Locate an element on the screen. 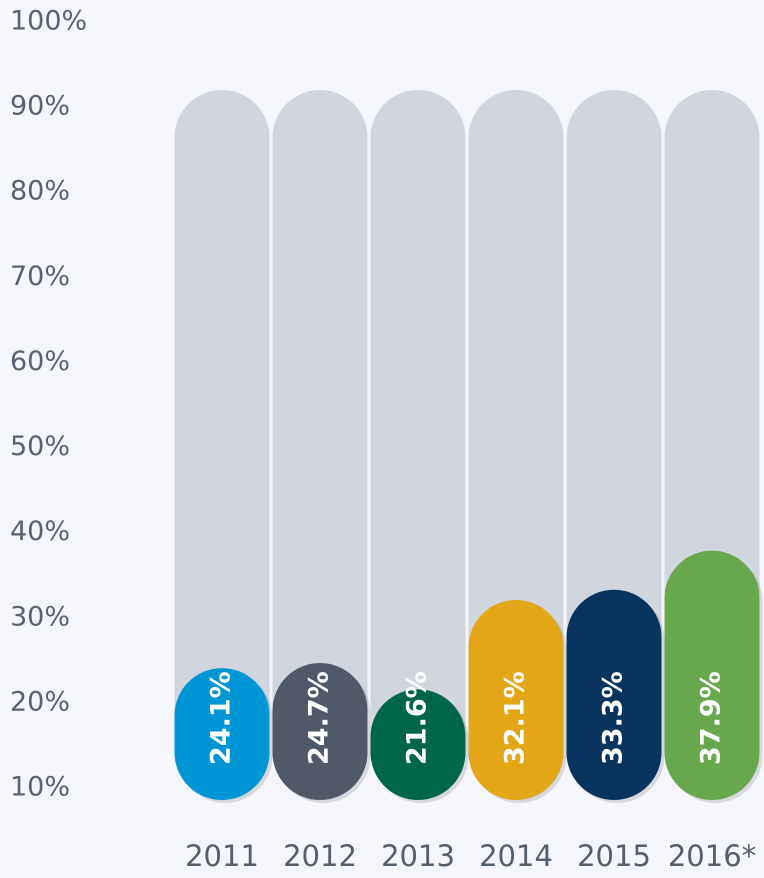 The image size is (764, 878). y-tick-label: 60% is located at coordinates (40, 361).